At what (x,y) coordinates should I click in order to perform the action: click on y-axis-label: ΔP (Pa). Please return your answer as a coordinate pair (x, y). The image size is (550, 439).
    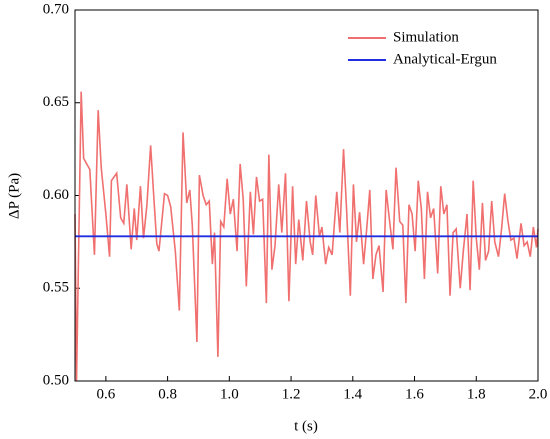
    Looking at the image, I should click on (14, 196).